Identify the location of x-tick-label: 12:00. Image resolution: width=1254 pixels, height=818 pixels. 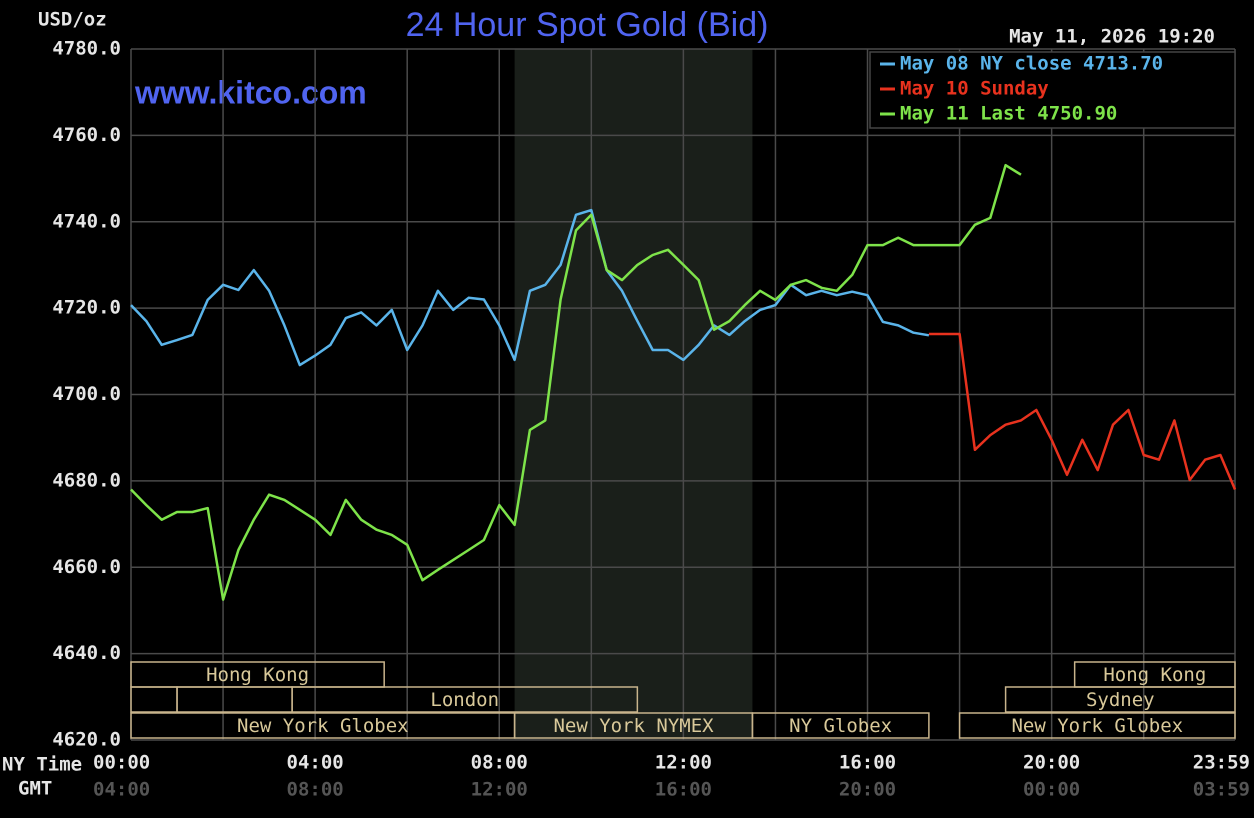
(683, 763).